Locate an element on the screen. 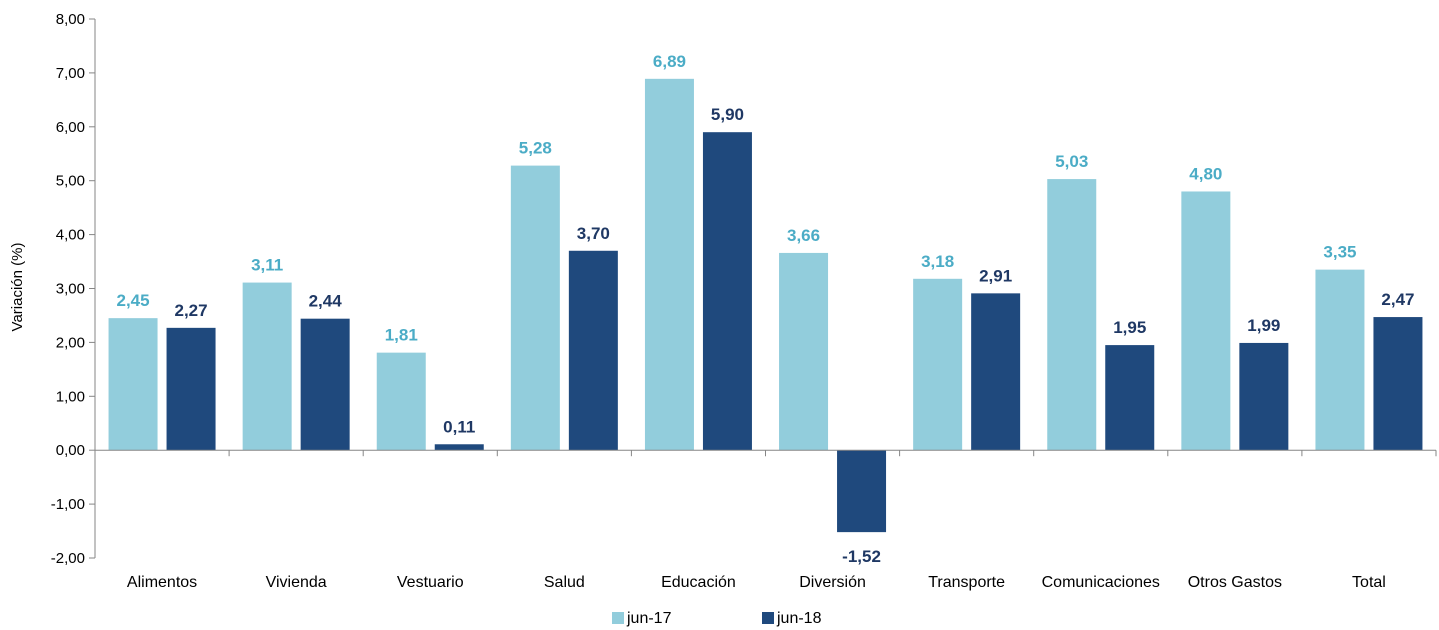  y-tick-label: 0,00 is located at coordinates (70, 450).